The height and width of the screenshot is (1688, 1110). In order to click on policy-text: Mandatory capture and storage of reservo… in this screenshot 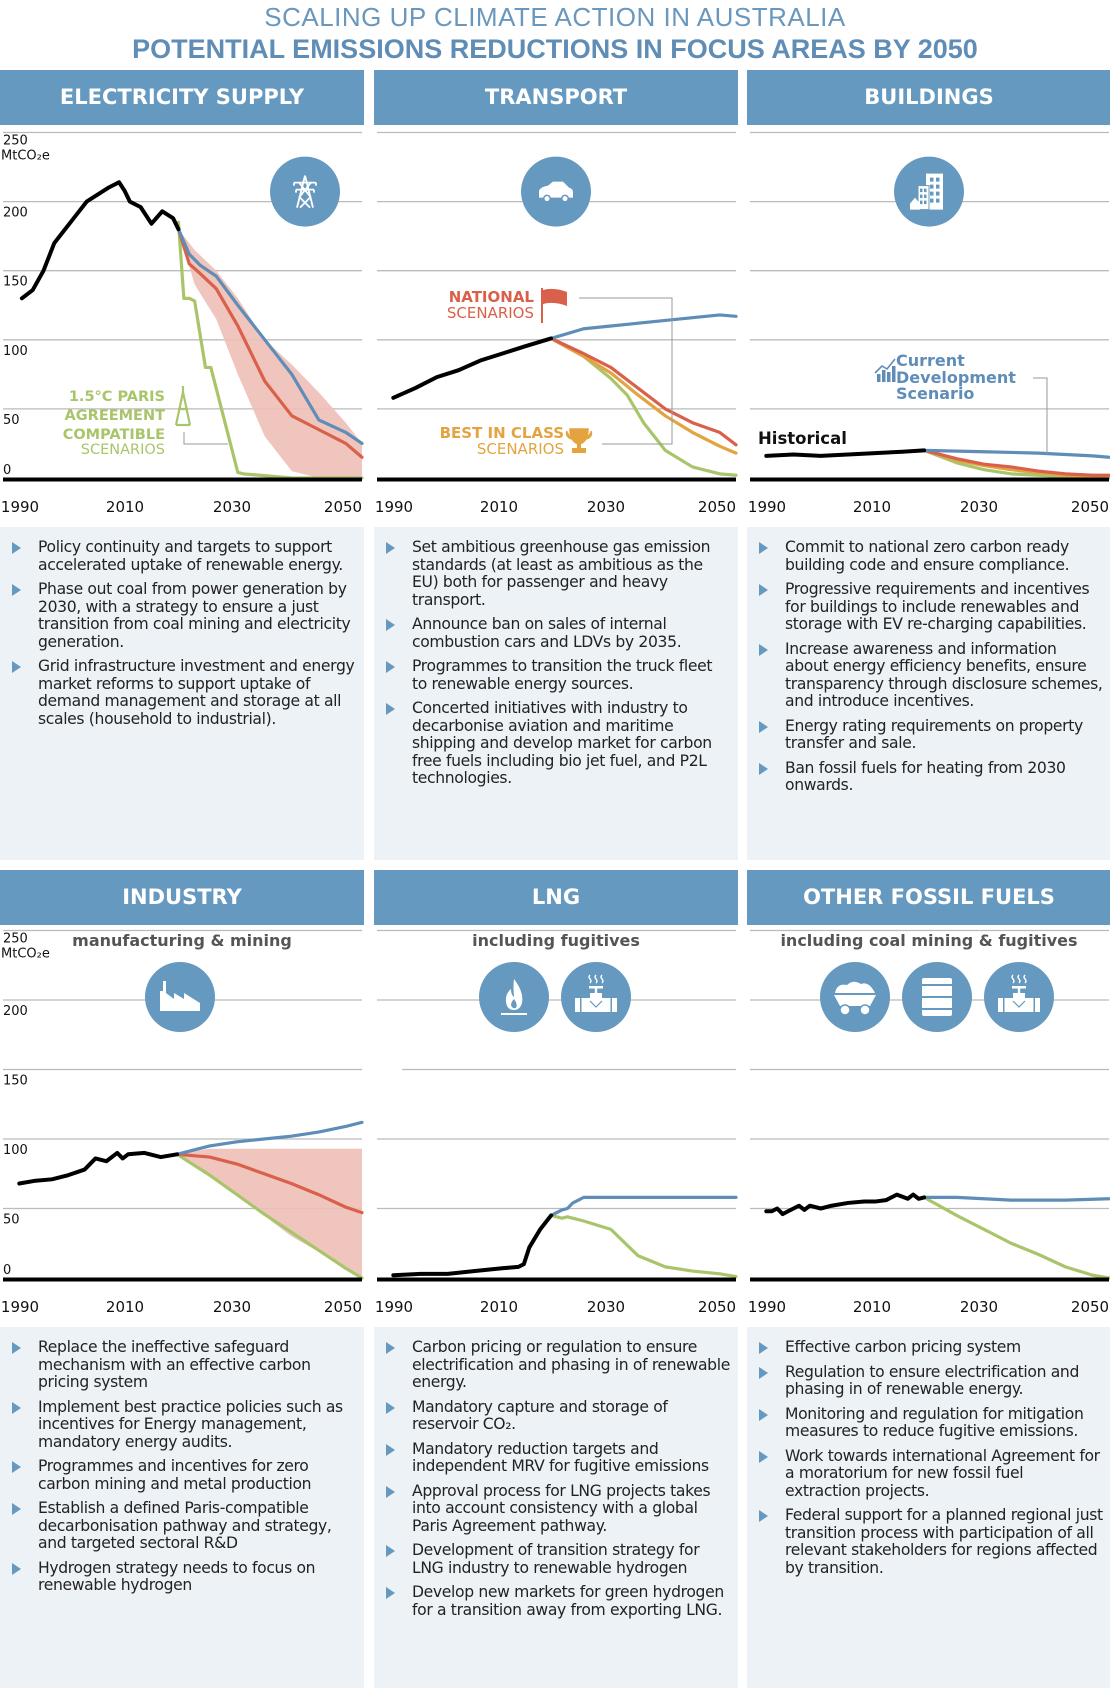, I will do `click(540, 1415)`.